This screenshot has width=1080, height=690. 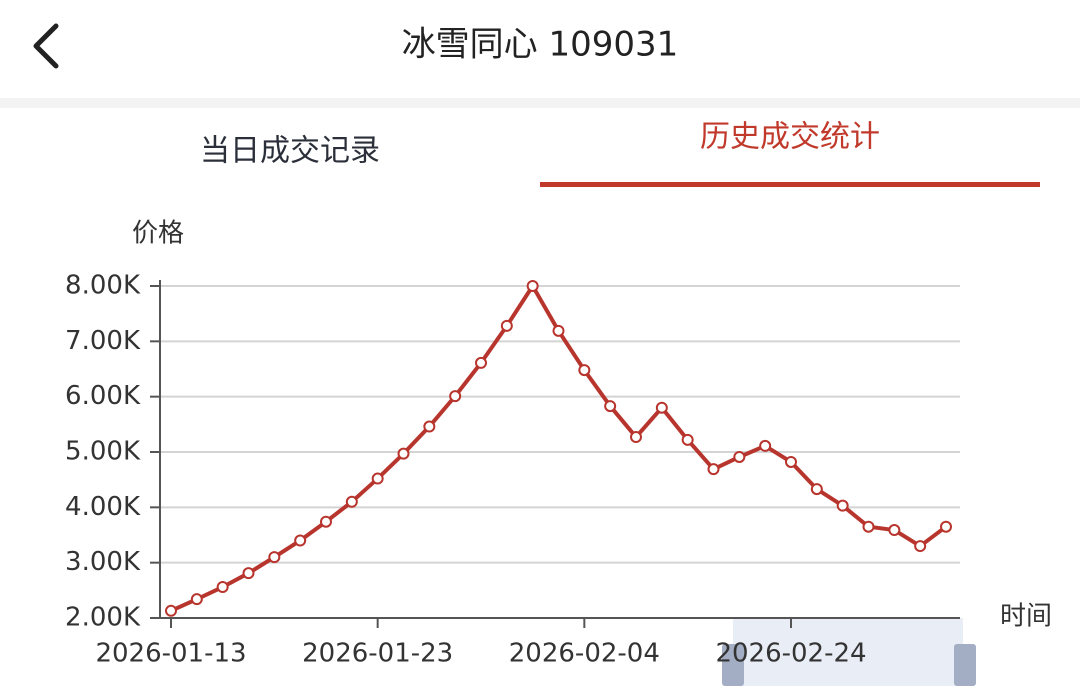 What do you see at coordinates (103, 396) in the screenshot?
I see `y-tick-label: 6.00K` at bounding box center [103, 396].